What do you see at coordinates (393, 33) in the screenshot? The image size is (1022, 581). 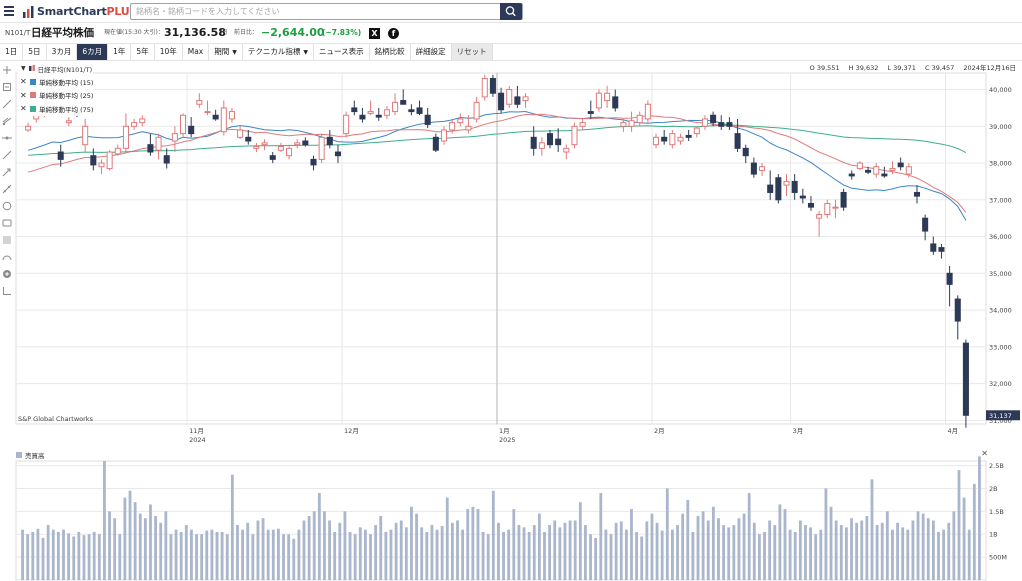 I see `facebook-share-icon: f` at bounding box center [393, 33].